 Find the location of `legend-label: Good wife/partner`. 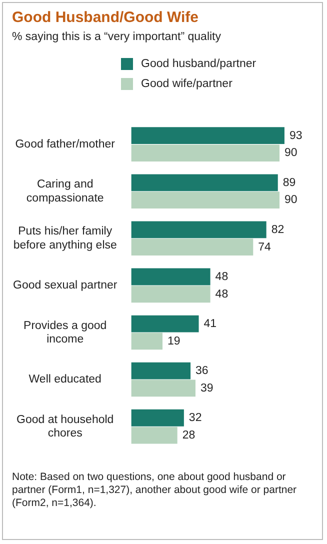

legend-label: Good wife/partner is located at coordinates (186, 84).